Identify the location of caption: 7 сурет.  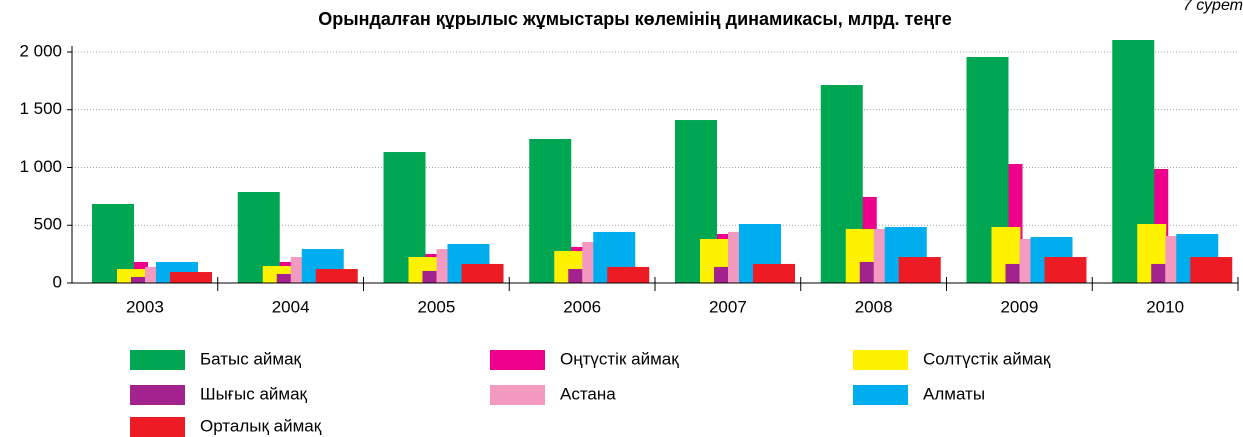
(1213, 7).